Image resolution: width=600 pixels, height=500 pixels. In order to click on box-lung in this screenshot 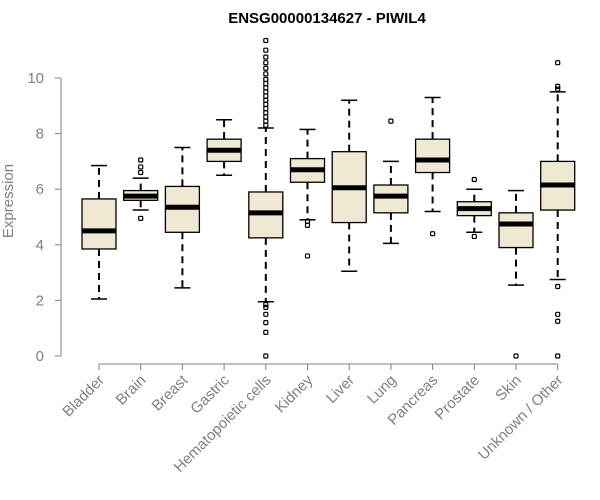, I will do `click(391, 181)`.